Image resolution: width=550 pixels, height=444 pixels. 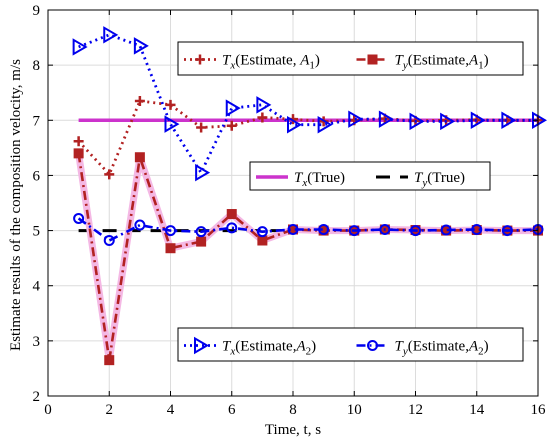 I want to click on legend-entry: Ty(Estimate,A2), so click(x=422, y=348).